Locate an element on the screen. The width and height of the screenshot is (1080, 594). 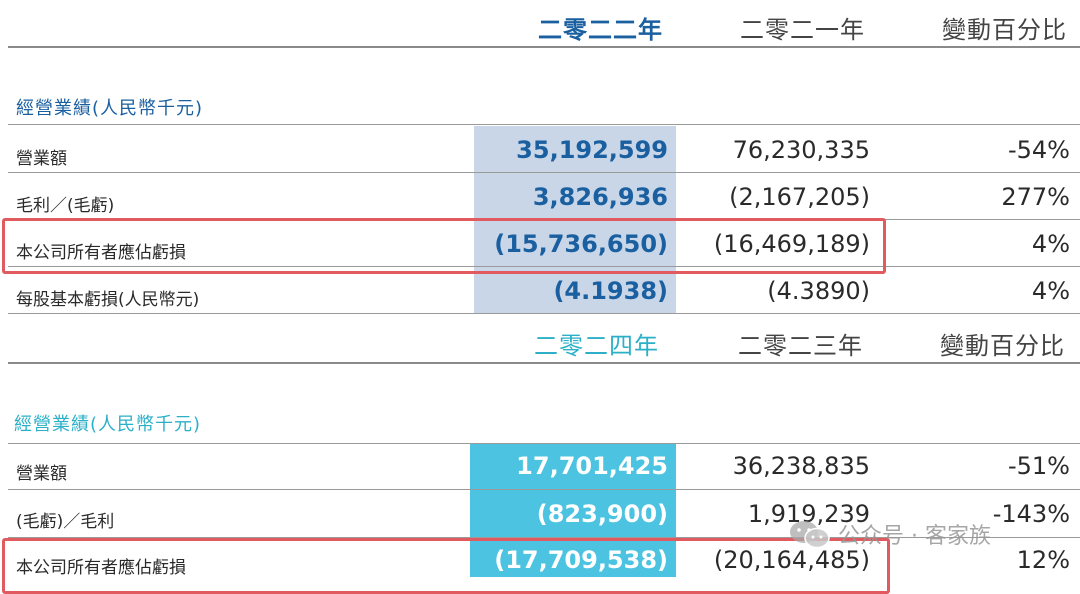
row-label-loss-attributable-2: 本公司所有者應佔虧損 is located at coordinates (101, 568).